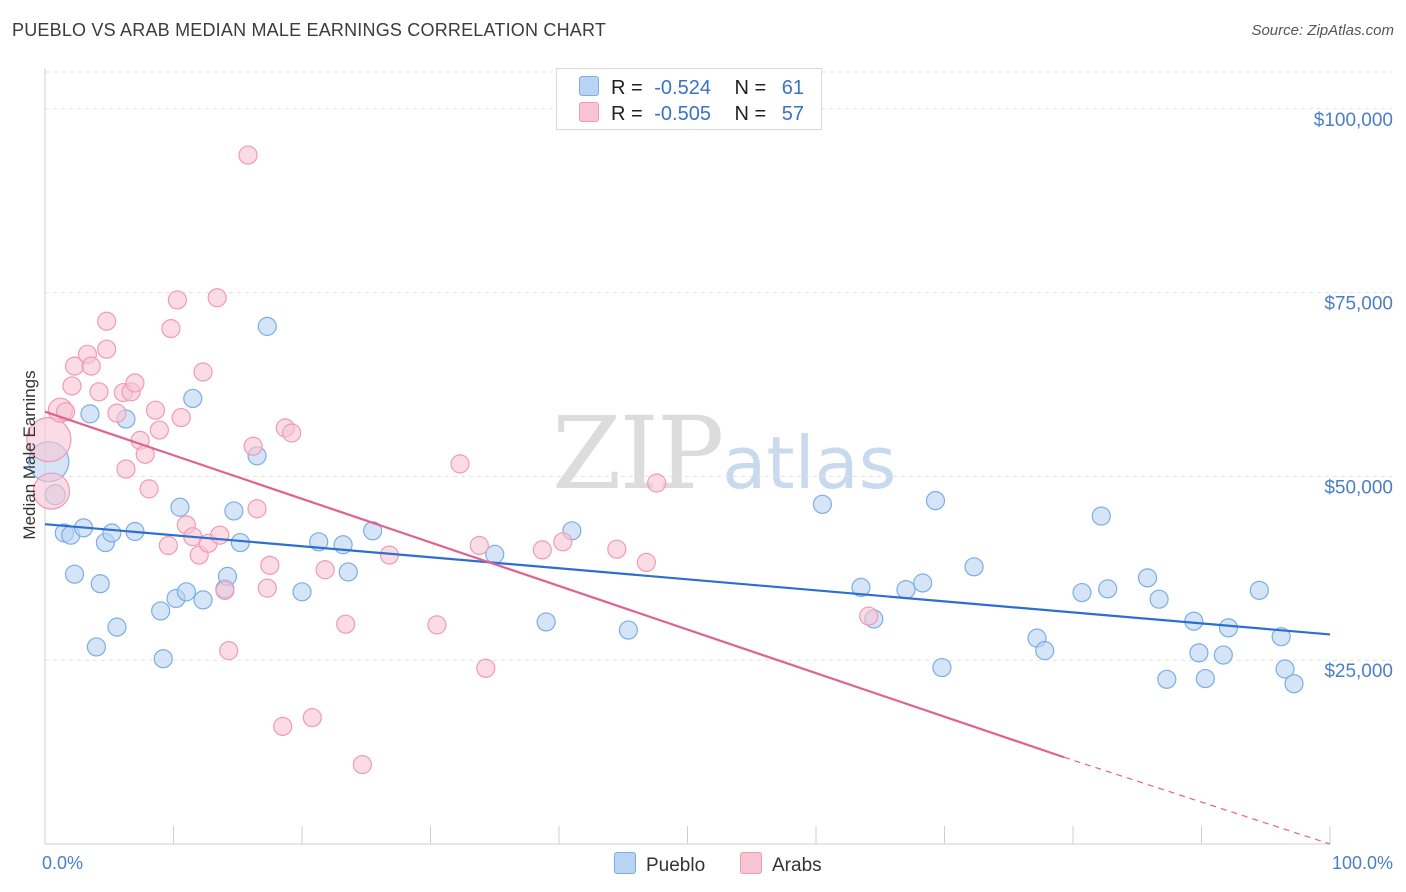 The image size is (1406, 892). What do you see at coordinates (682, 88) in the screenshot?
I see `pueblo-r-value: -0.524` at bounding box center [682, 88].